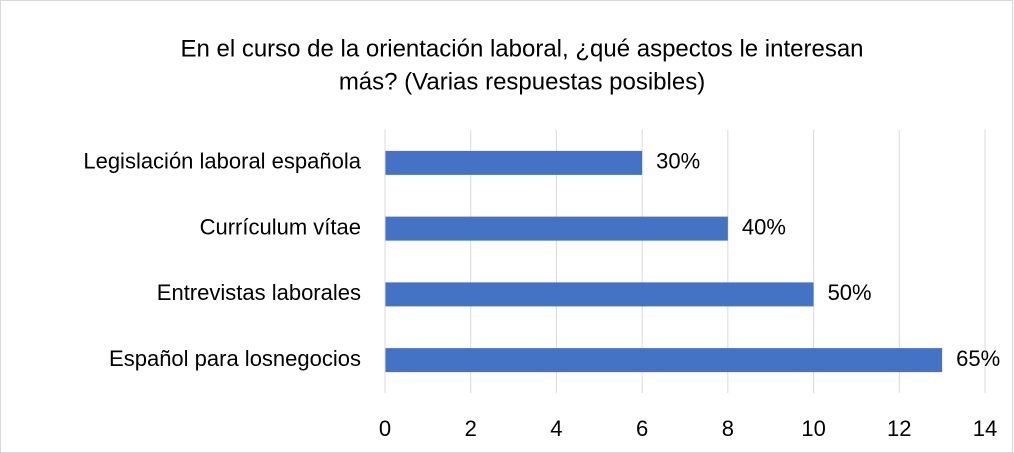 This screenshot has width=1014, height=453. Describe the element at coordinates (522, 81) in the screenshot. I see `chart-title: más? (Varias respuestas posibles)` at that location.